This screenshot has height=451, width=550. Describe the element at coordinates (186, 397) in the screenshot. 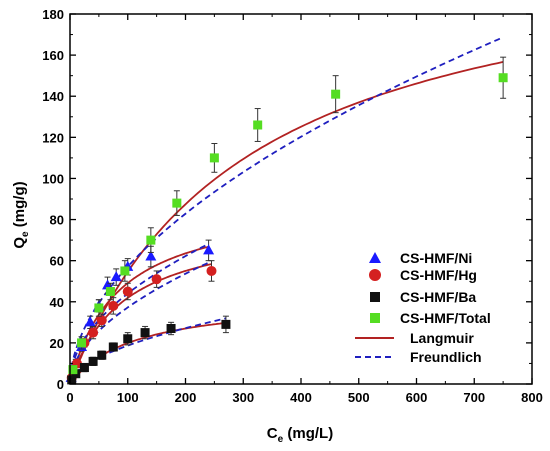

I see `x-tick-label: 200` at that location.